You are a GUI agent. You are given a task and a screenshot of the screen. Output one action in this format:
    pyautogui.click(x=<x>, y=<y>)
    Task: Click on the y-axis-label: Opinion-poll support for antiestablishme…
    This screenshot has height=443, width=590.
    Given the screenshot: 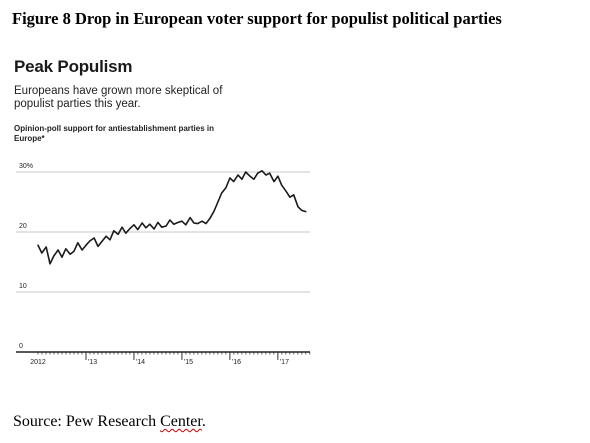 What is the action you would take?
    pyautogui.click(x=114, y=133)
    